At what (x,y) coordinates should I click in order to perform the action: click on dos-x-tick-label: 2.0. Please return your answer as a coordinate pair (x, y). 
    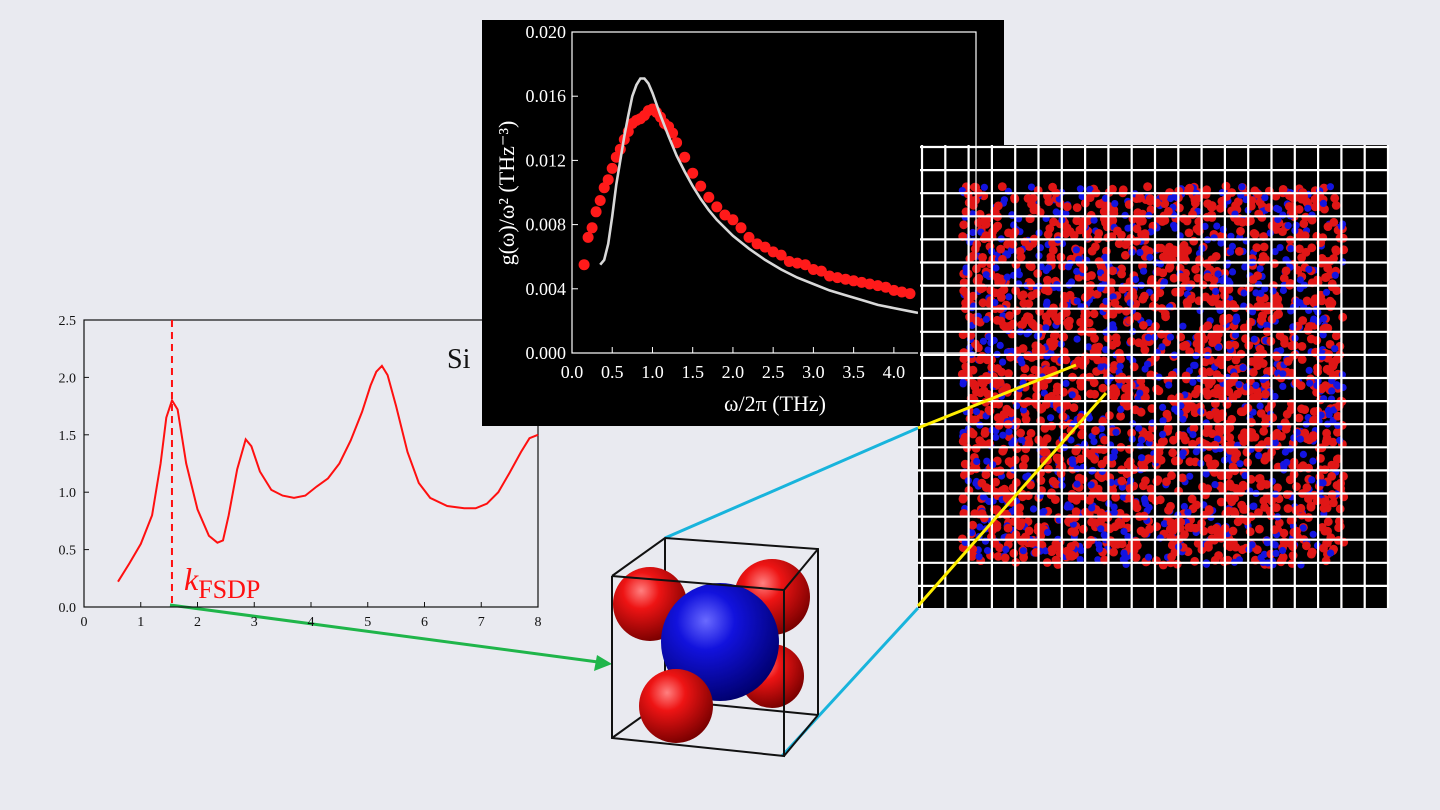
    Looking at the image, I should click on (733, 372).